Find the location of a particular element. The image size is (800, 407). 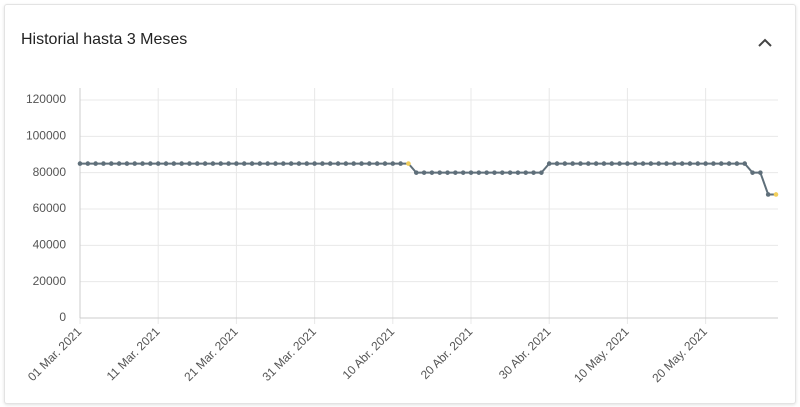

y-tick-label: 0 is located at coordinates (62, 317).